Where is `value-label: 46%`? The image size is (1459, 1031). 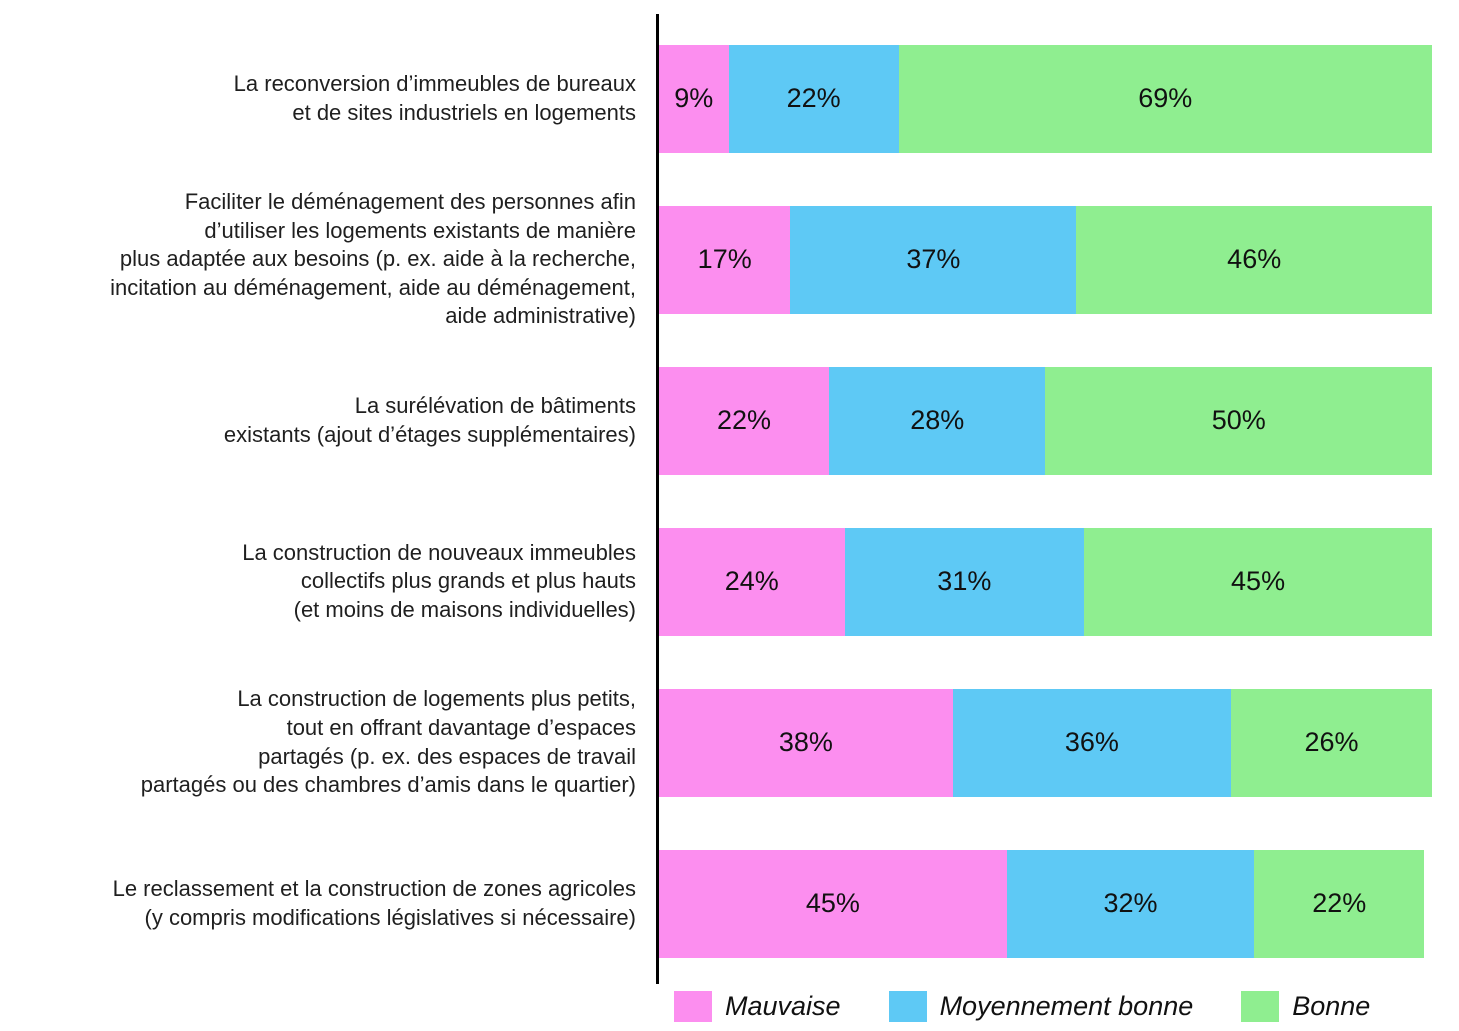
value-label: 46% is located at coordinates (1254, 259).